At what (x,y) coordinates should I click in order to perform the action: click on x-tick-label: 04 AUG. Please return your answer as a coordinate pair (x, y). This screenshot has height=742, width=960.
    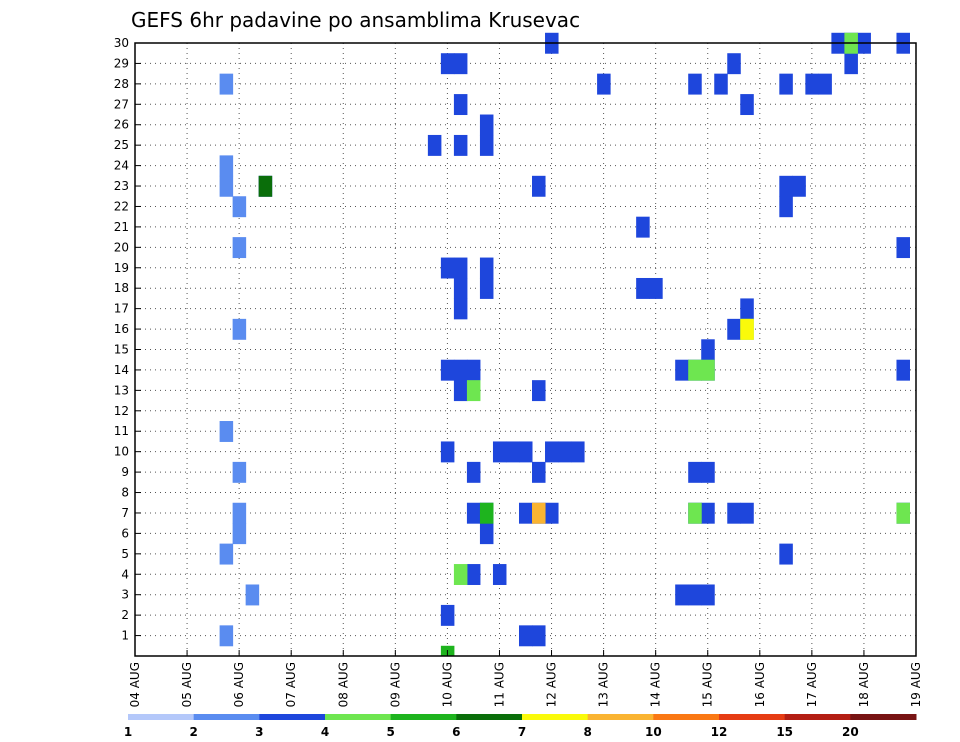
    Looking at the image, I should click on (135, 684).